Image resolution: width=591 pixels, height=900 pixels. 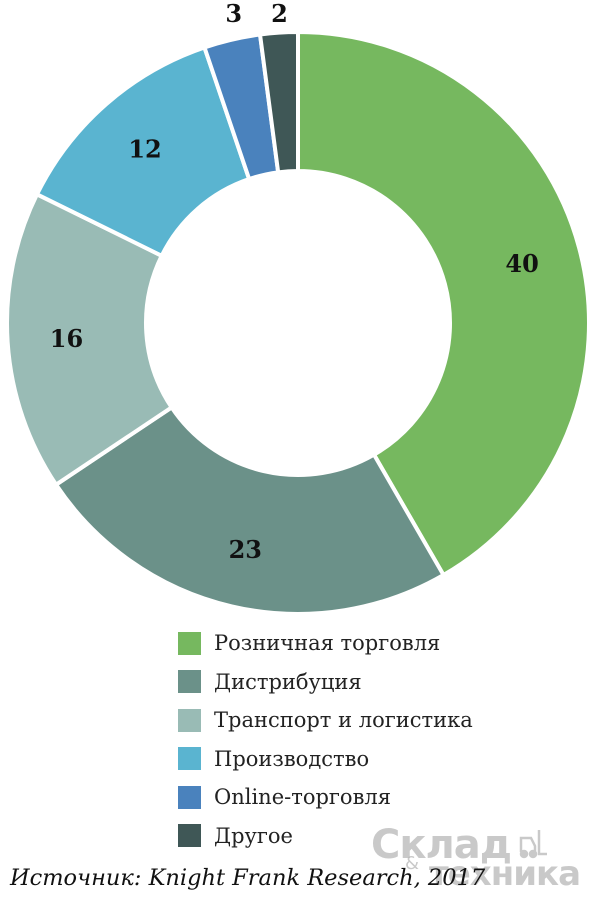 I want to click on legend-label: Транспорт и логистика, so click(x=343, y=720).